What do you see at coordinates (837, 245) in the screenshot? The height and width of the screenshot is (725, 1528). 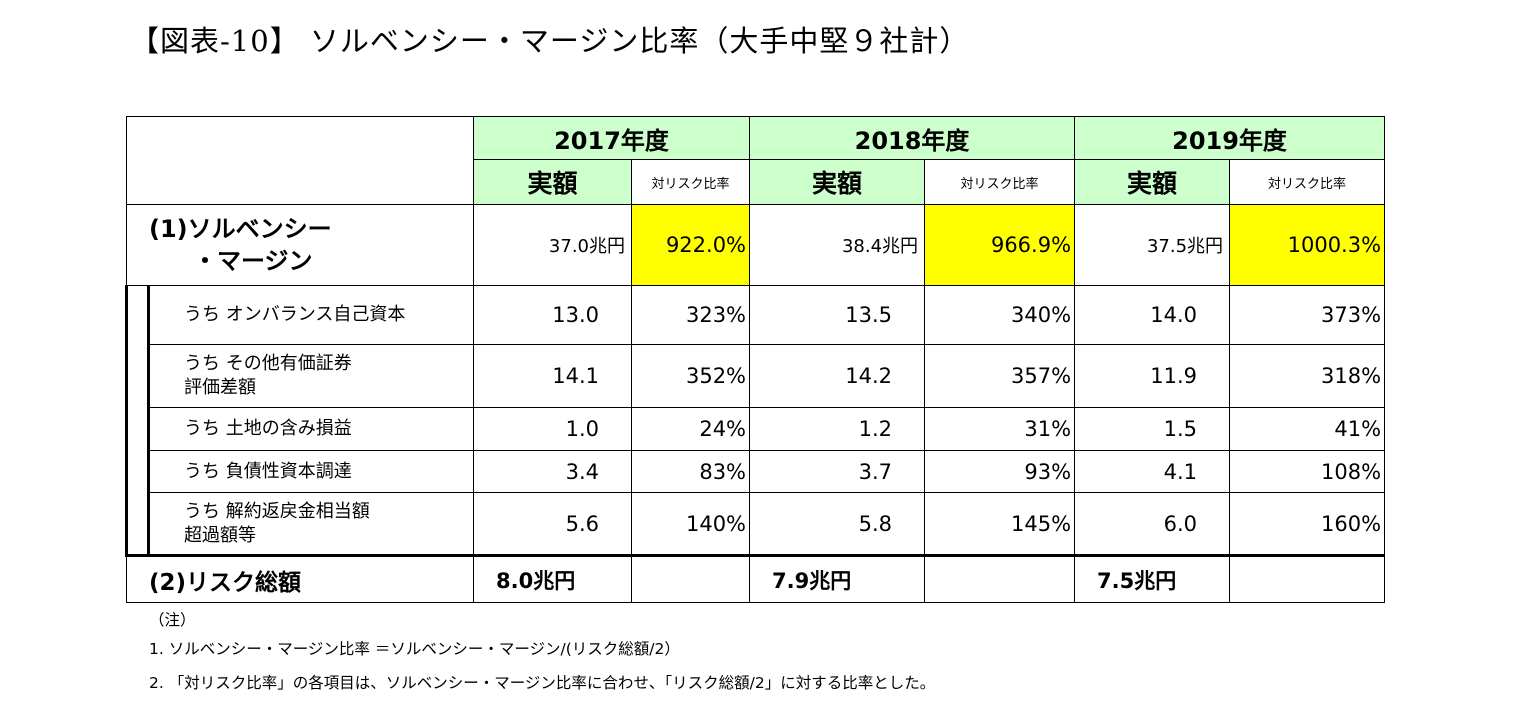 I see `solvency-amount-2018: 38.4兆円` at bounding box center [837, 245].